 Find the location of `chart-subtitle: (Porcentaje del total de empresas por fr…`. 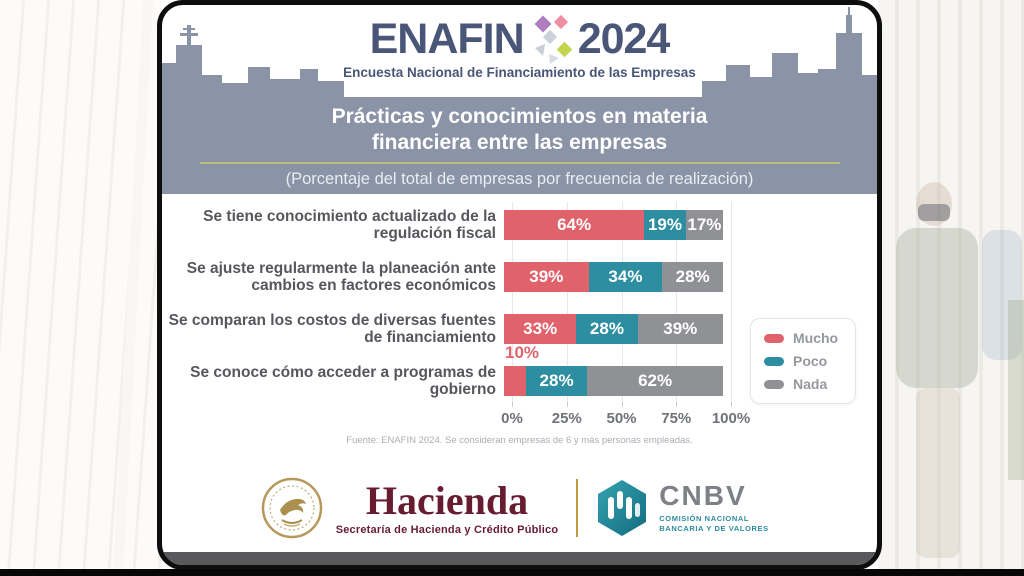

chart-subtitle: (Porcentaje del total de empresas por fr… is located at coordinates (519, 179).